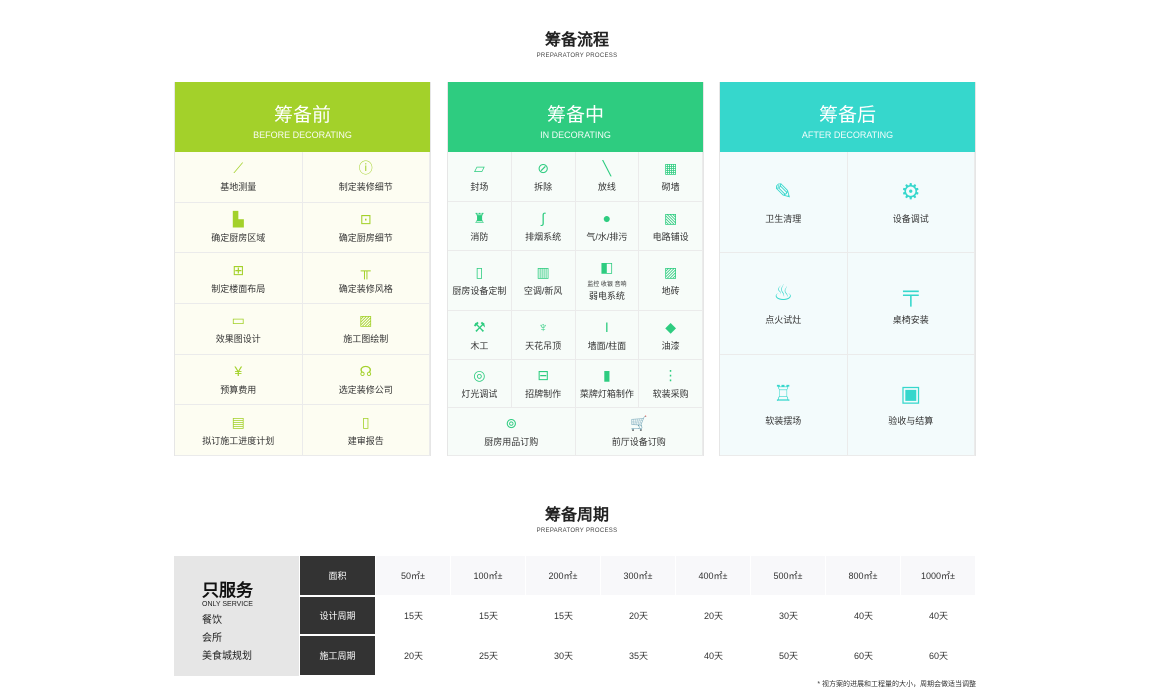 This screenshot has width=1154, height=694. What do you see at coordinates (911, 203) in the screenshot?
I see `step-after-1: ⚙ 设备调试` at bounding box center [911, 203].